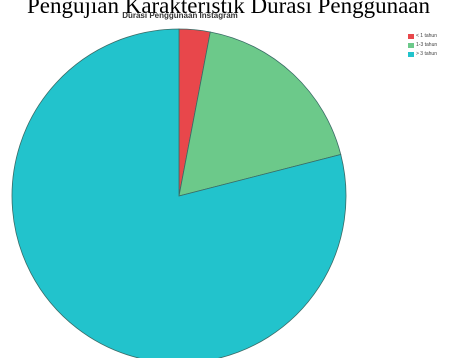  I want to click on legend-item-1to3: 1-3 tahun, so click(432, 45).